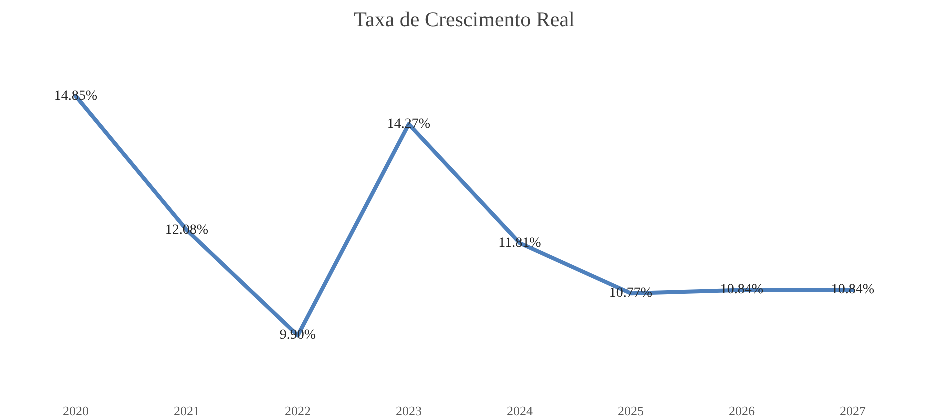 This screenshot has height=418, width=928. I want to click on x-tick-label: 2025, so click(631, 411).